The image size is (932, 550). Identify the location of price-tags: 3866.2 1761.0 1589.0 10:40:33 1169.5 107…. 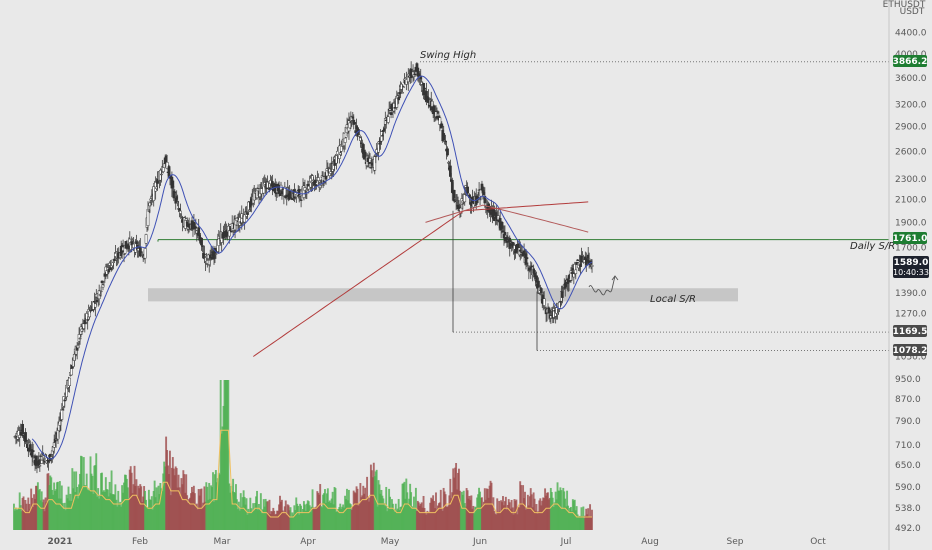
(911, 205).